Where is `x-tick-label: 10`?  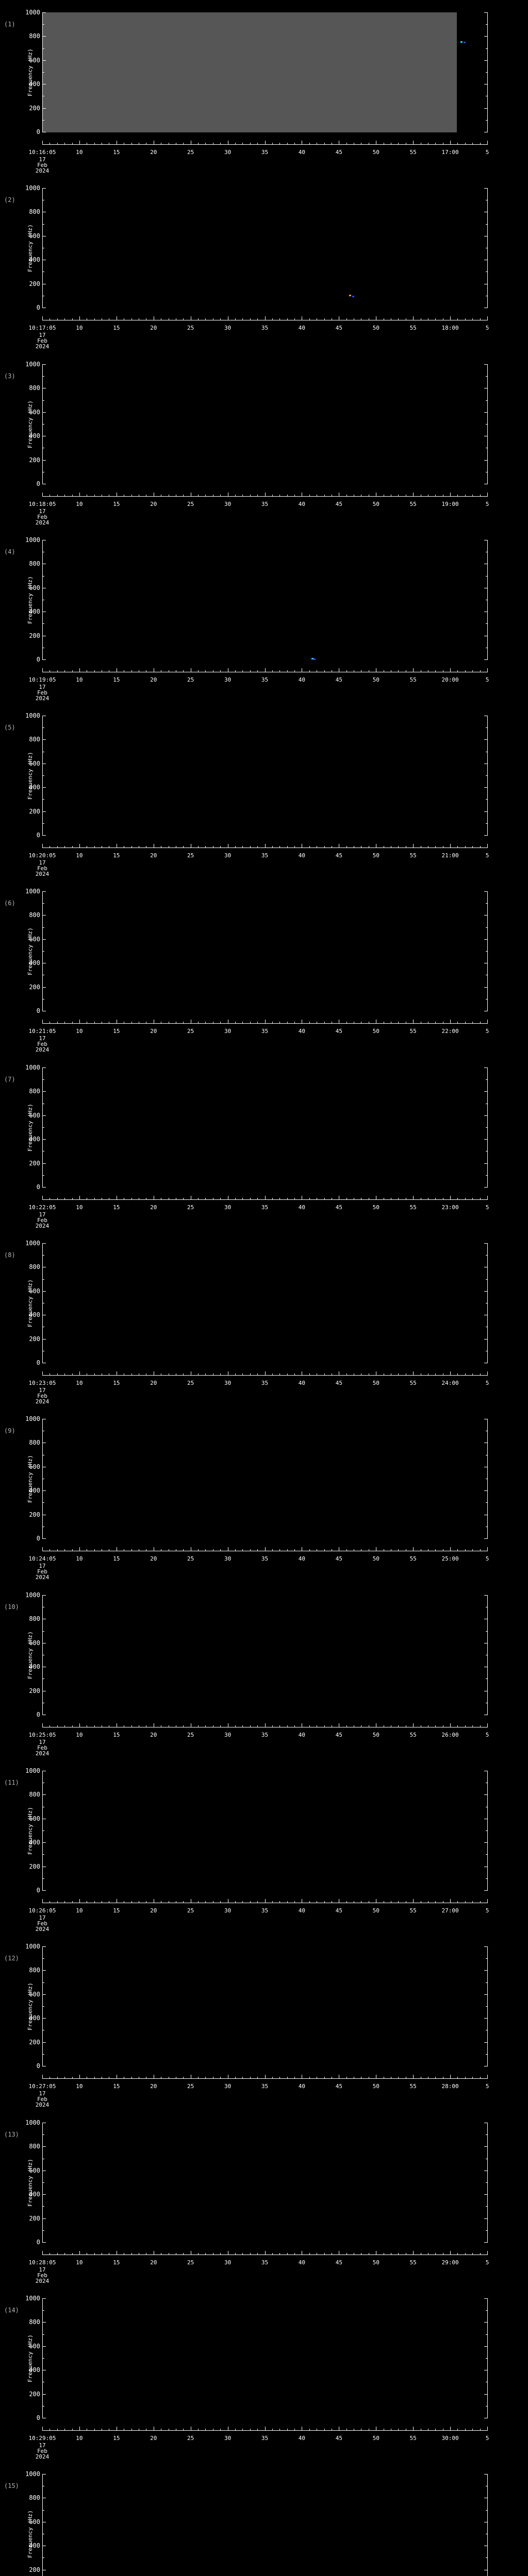 x-tick-label: 10 is located at coordinates (79, 679).